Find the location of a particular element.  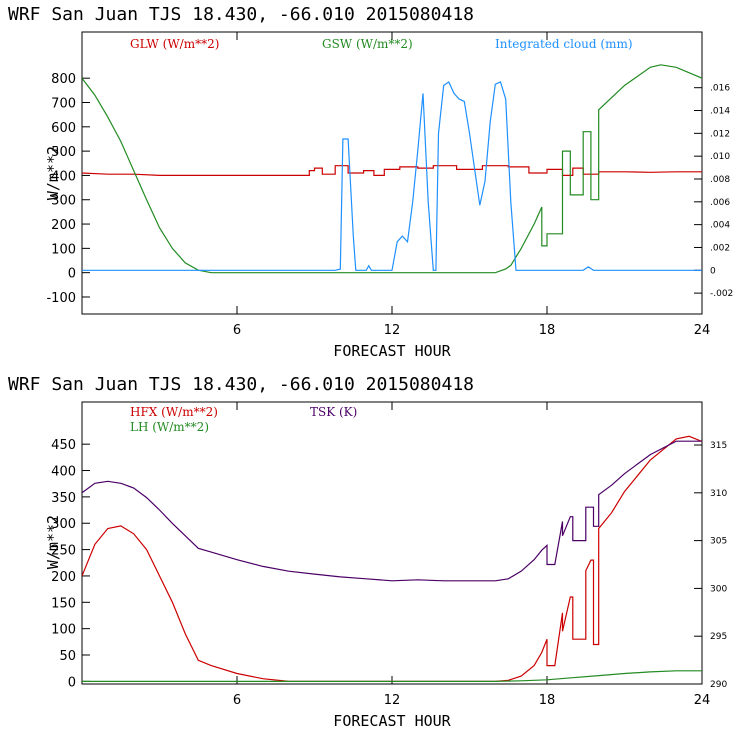

y-tick-label: 350 is located at coordinates (63, 498).